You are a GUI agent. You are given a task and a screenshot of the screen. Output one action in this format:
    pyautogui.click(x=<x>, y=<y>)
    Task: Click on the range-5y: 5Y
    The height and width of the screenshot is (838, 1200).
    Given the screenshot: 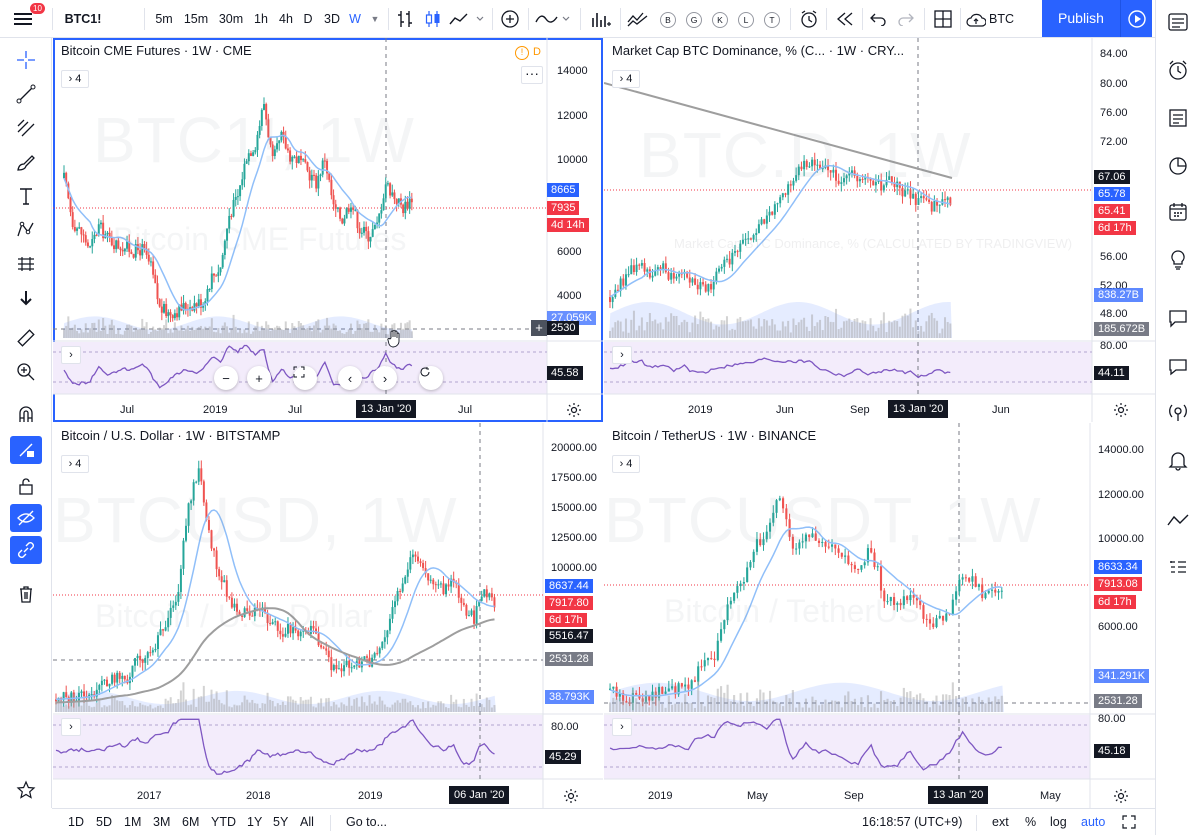 What is the action you would take?
    pyautogui.click(x=281, y=822)
    